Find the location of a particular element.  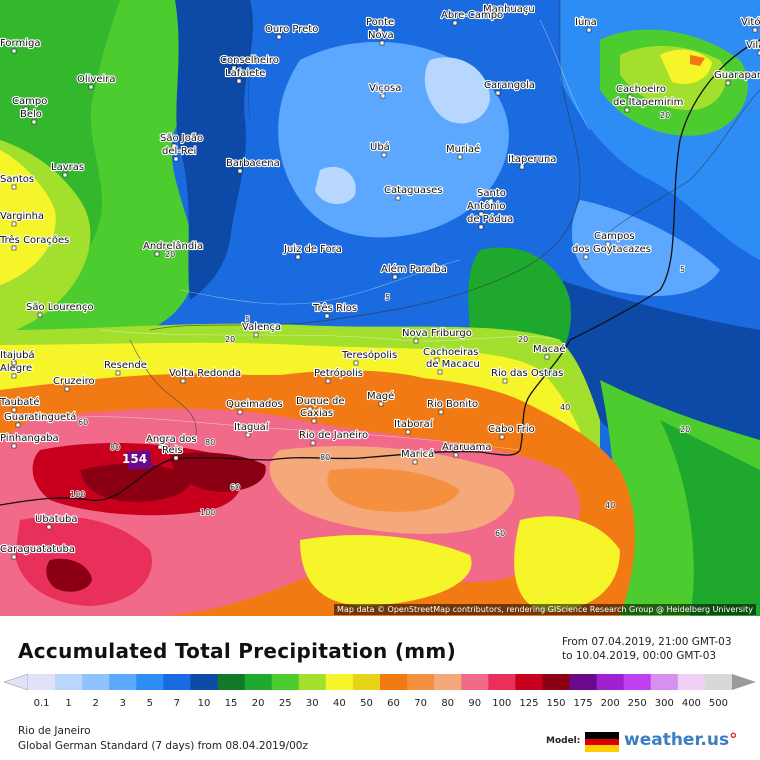

svg-text: Três Corações is located at coordinates (34, 240).